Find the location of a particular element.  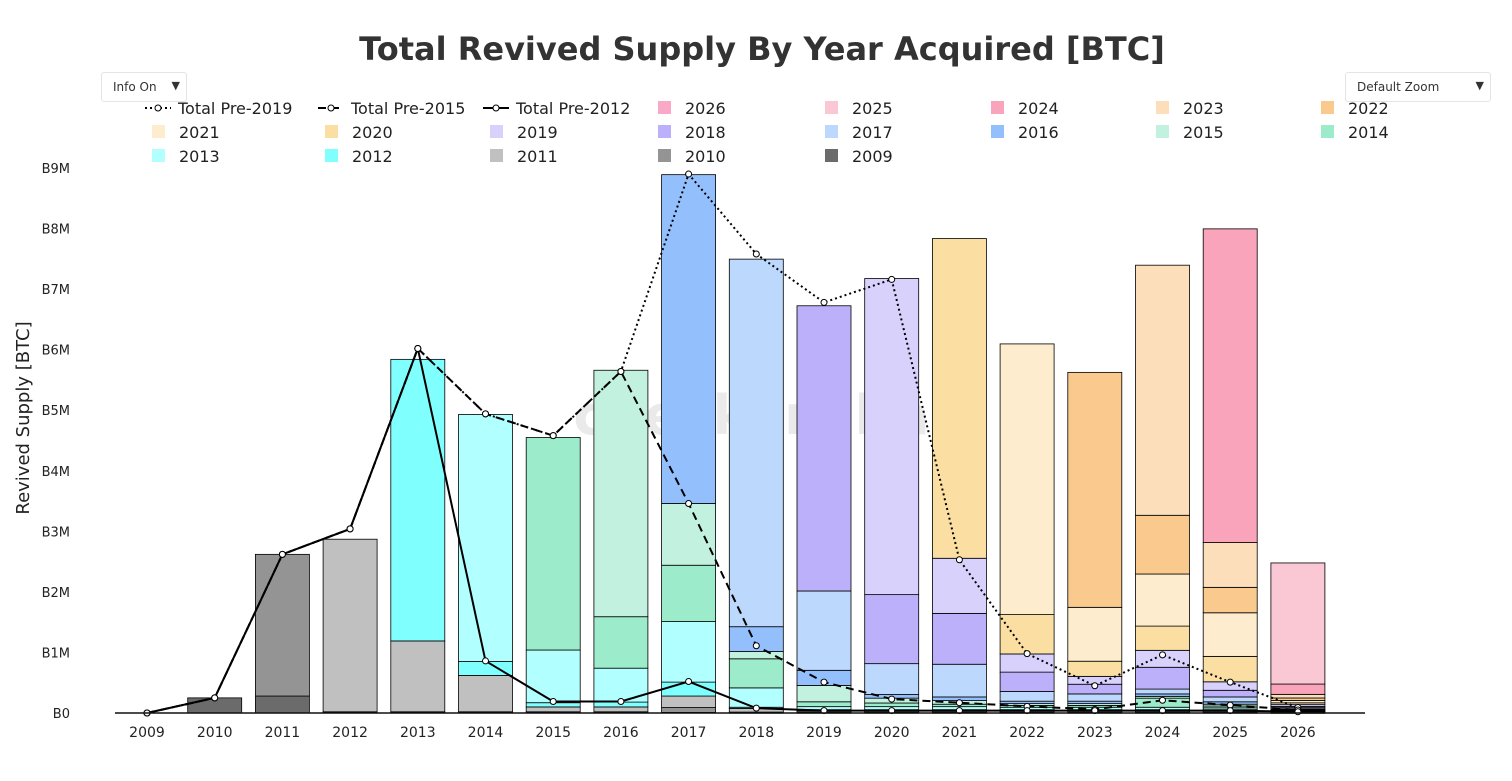

bar-stack-2014 is located at coordinates (485, 564).